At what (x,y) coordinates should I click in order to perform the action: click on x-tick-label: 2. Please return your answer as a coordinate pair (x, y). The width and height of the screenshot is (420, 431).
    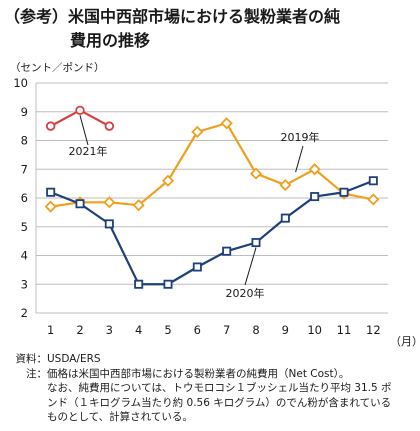
    Looking at the image, I should click on (79, 330).